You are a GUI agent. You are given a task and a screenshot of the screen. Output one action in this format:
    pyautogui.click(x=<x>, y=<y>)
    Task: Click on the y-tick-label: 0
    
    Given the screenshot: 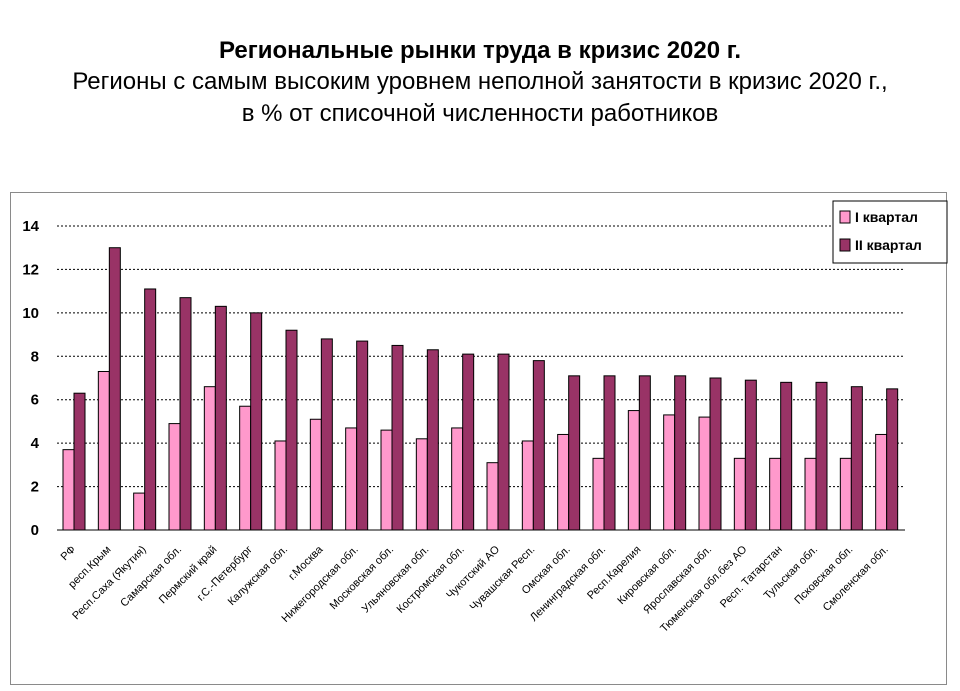 What is the action you would take?
    pyautogui.click(x=35, y=530)
    